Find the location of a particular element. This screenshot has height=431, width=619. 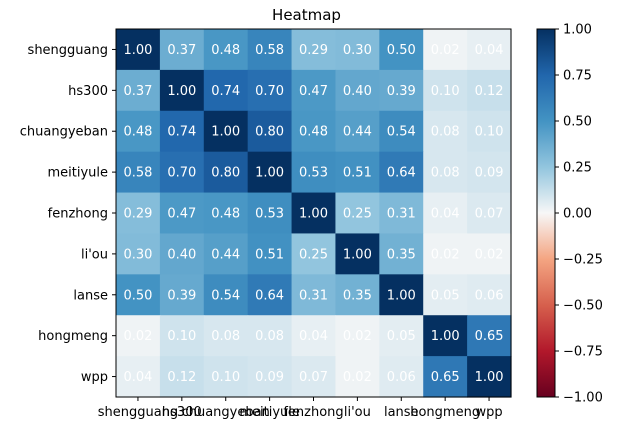

cell-value-label: 0.47 is located at coordinates (313, 91).